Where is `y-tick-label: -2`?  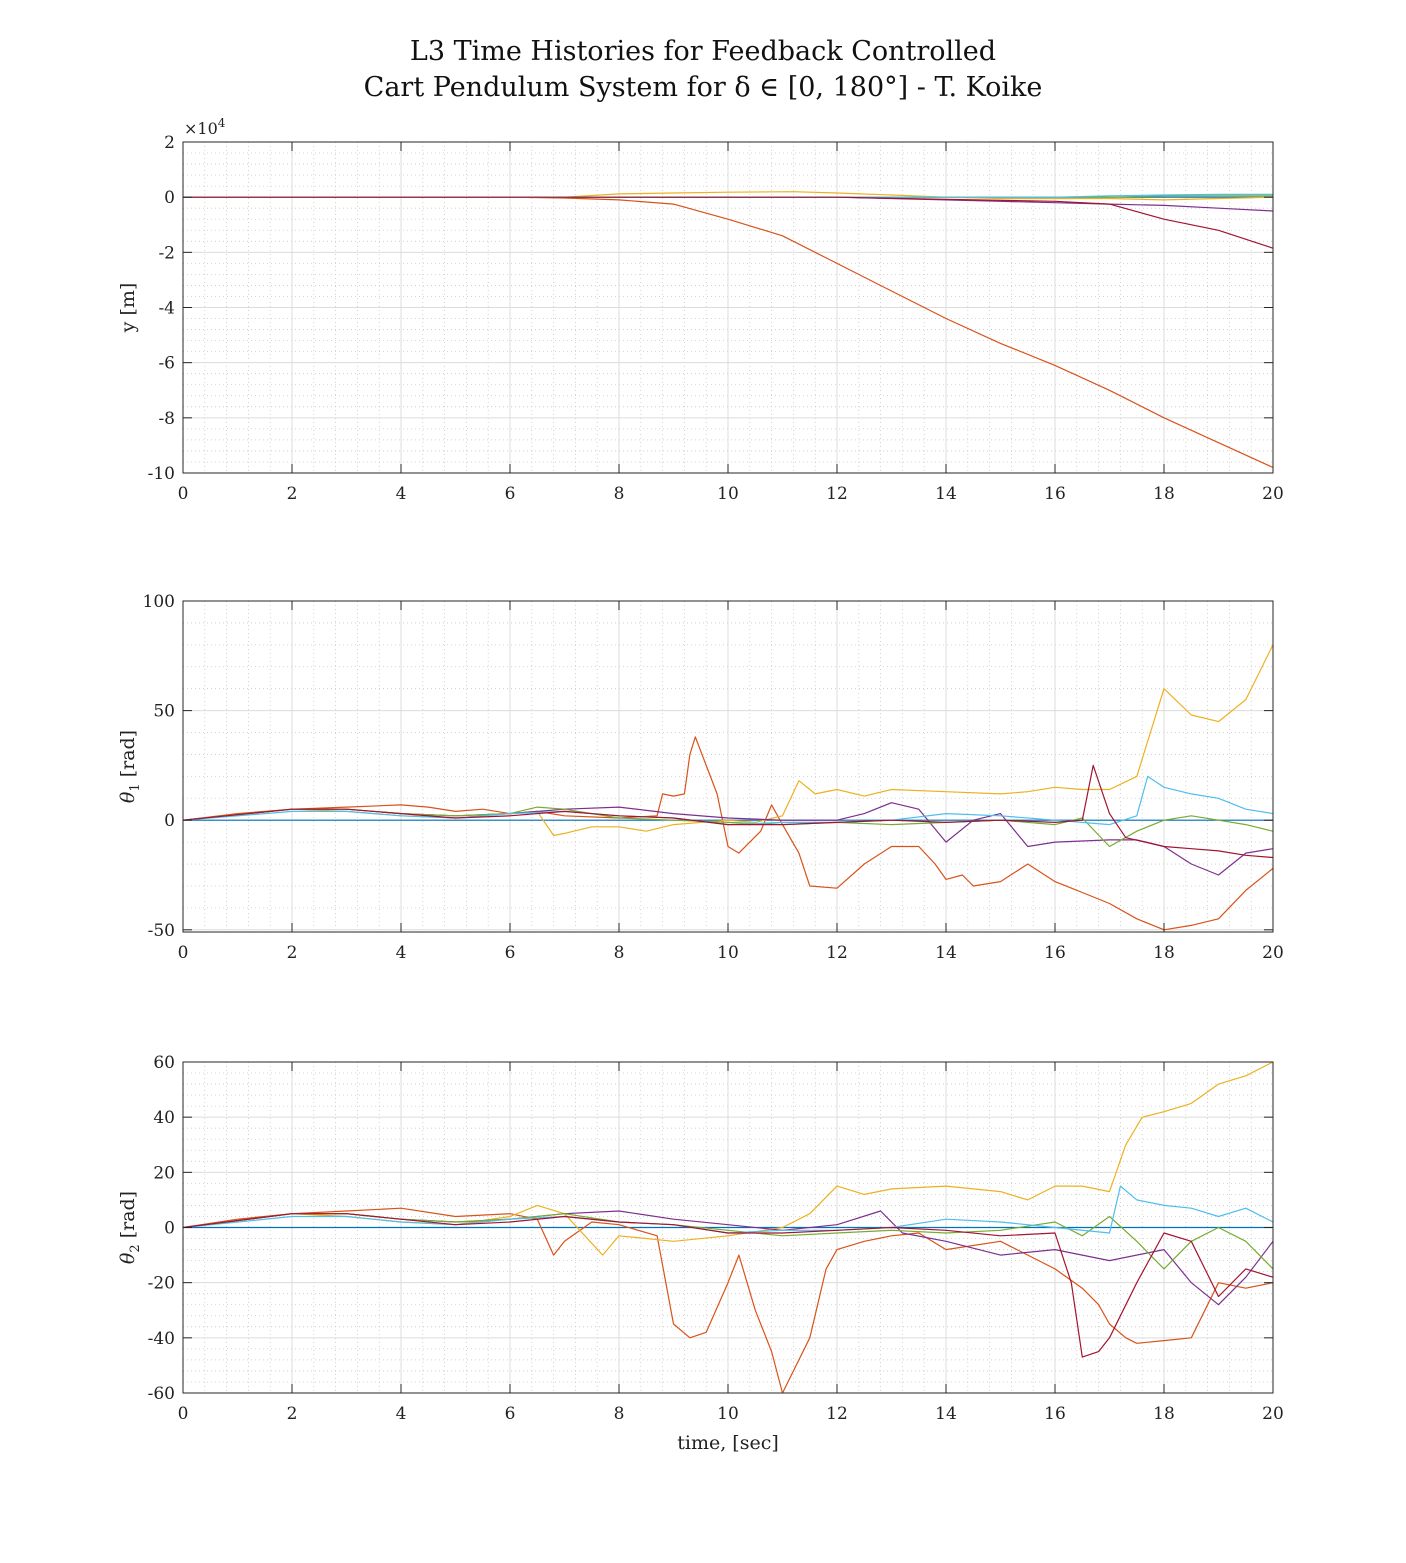 y-tick-label: -2 is located at coordinates (166, 253).